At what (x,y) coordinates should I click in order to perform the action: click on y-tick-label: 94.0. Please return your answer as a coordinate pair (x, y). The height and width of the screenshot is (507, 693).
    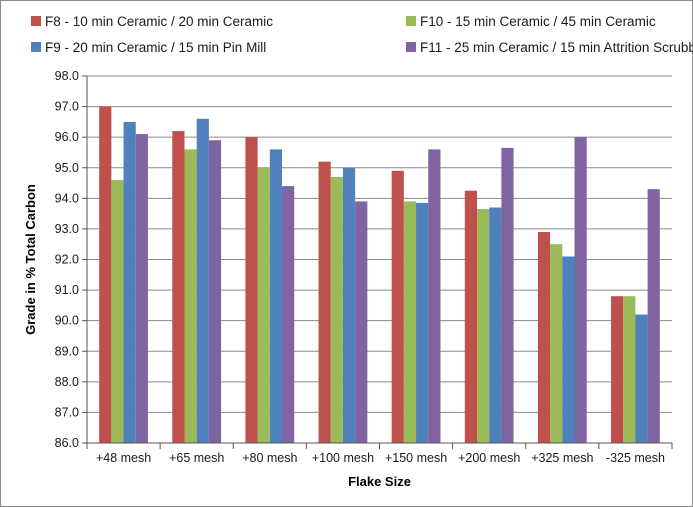
    Looking at the image, I should click on (67, 198).